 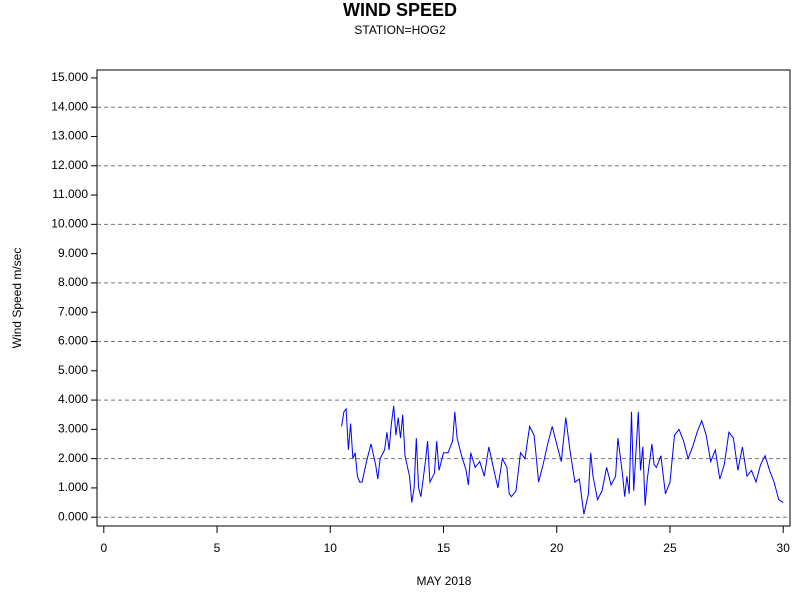 What do you see at coordinates (73, 282) in the screenshot?
I see `y-tick-label: 8.000` at bounding box center [73, 282].